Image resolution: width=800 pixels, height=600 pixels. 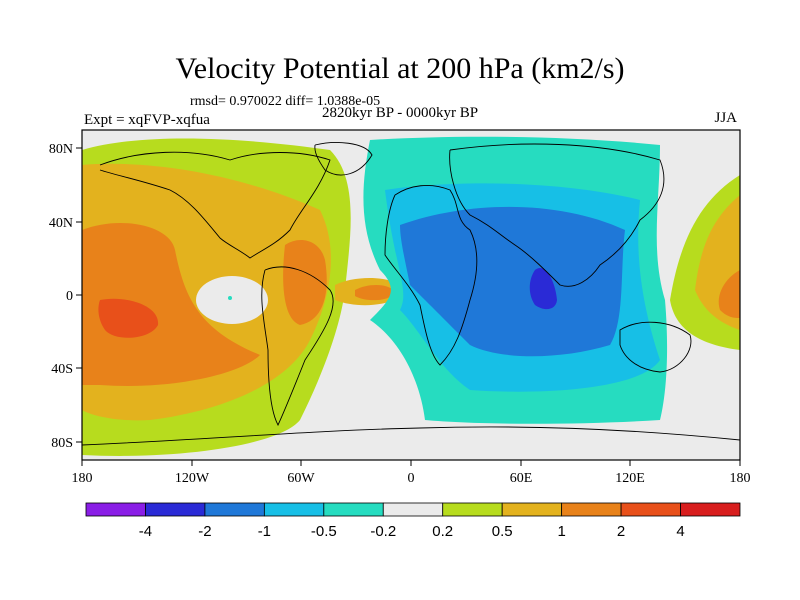 What do you see at coordinates (621, 531) in the screenshot?
I see `colorbar-label-8: 2` at bounding box center [621, 531].